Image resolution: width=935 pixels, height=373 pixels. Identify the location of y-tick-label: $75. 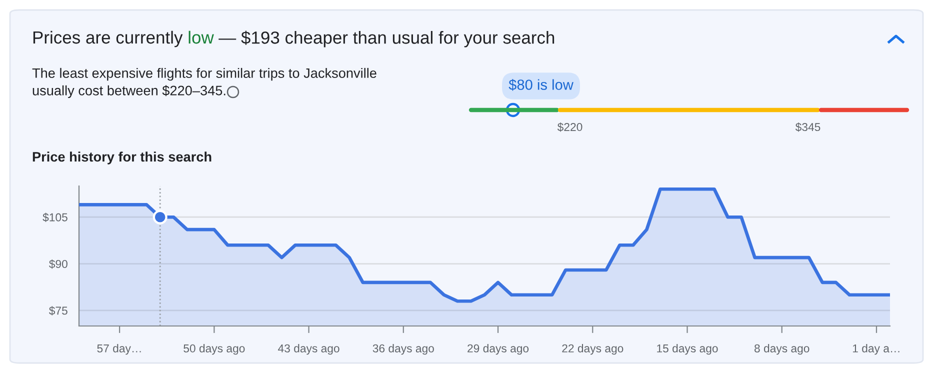
(58, 311).